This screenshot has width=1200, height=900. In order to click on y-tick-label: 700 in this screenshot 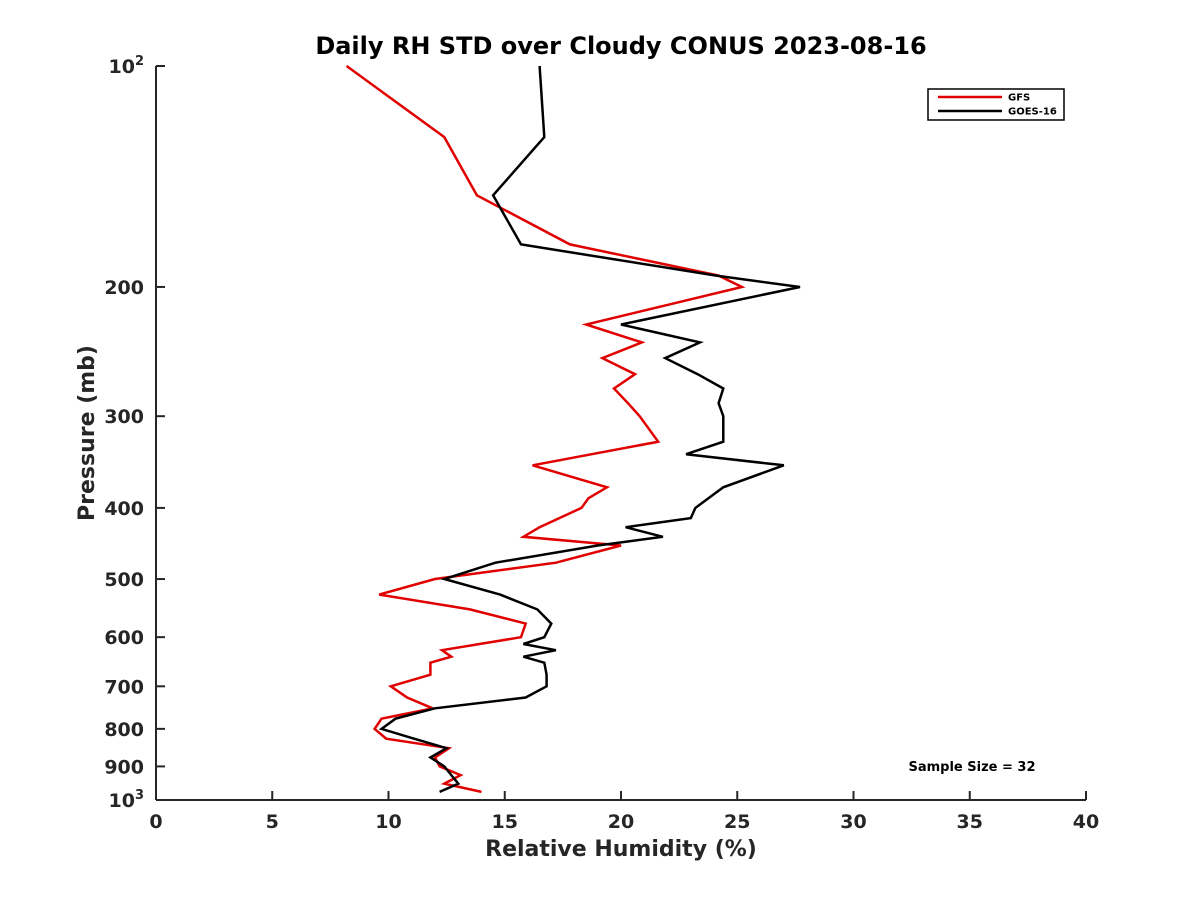, I will do `click(124, 687)`.